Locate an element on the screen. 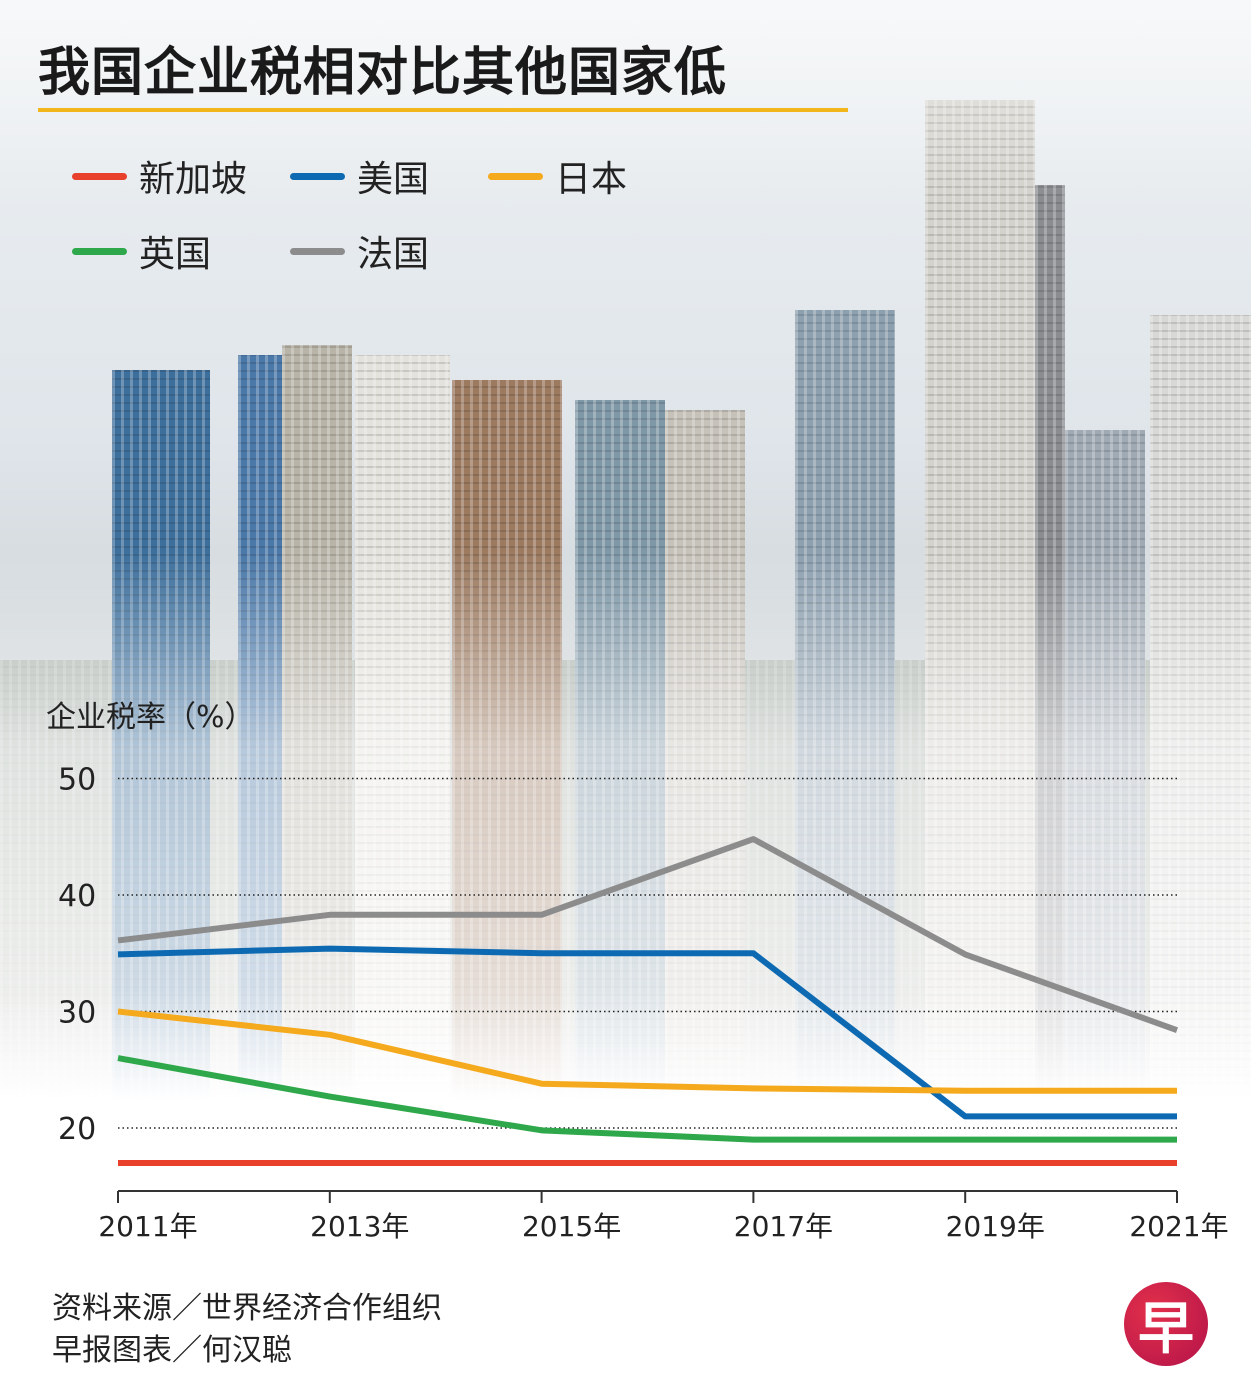 This screenshot has height=1391, width=1251. chart-title: 我国企业税相对比其他国家低 is located at coordinates (383, 73).